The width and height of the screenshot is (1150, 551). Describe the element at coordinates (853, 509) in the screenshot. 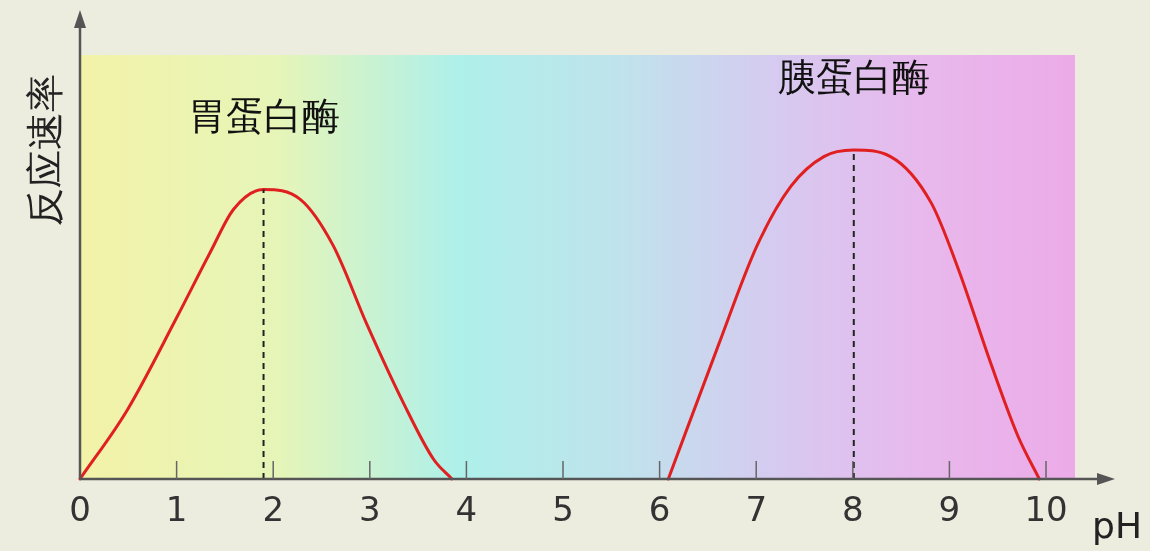

I see `x-tick-label: 8` at that location.